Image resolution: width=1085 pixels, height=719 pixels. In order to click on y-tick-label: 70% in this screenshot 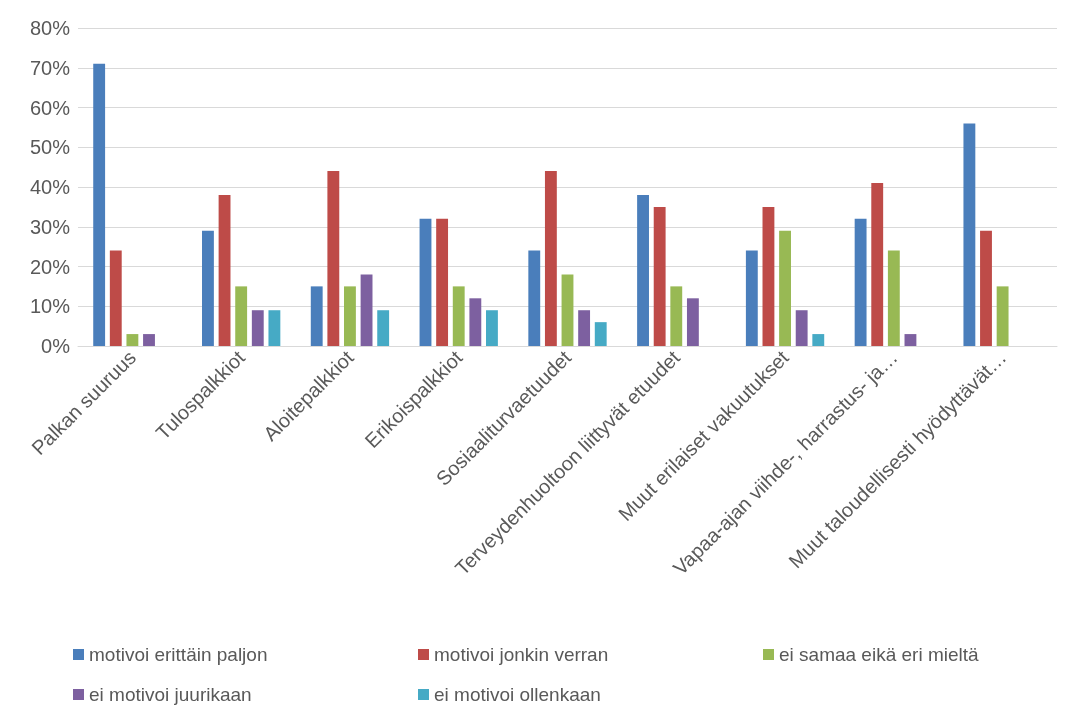, I will do `click(50, 67)`.